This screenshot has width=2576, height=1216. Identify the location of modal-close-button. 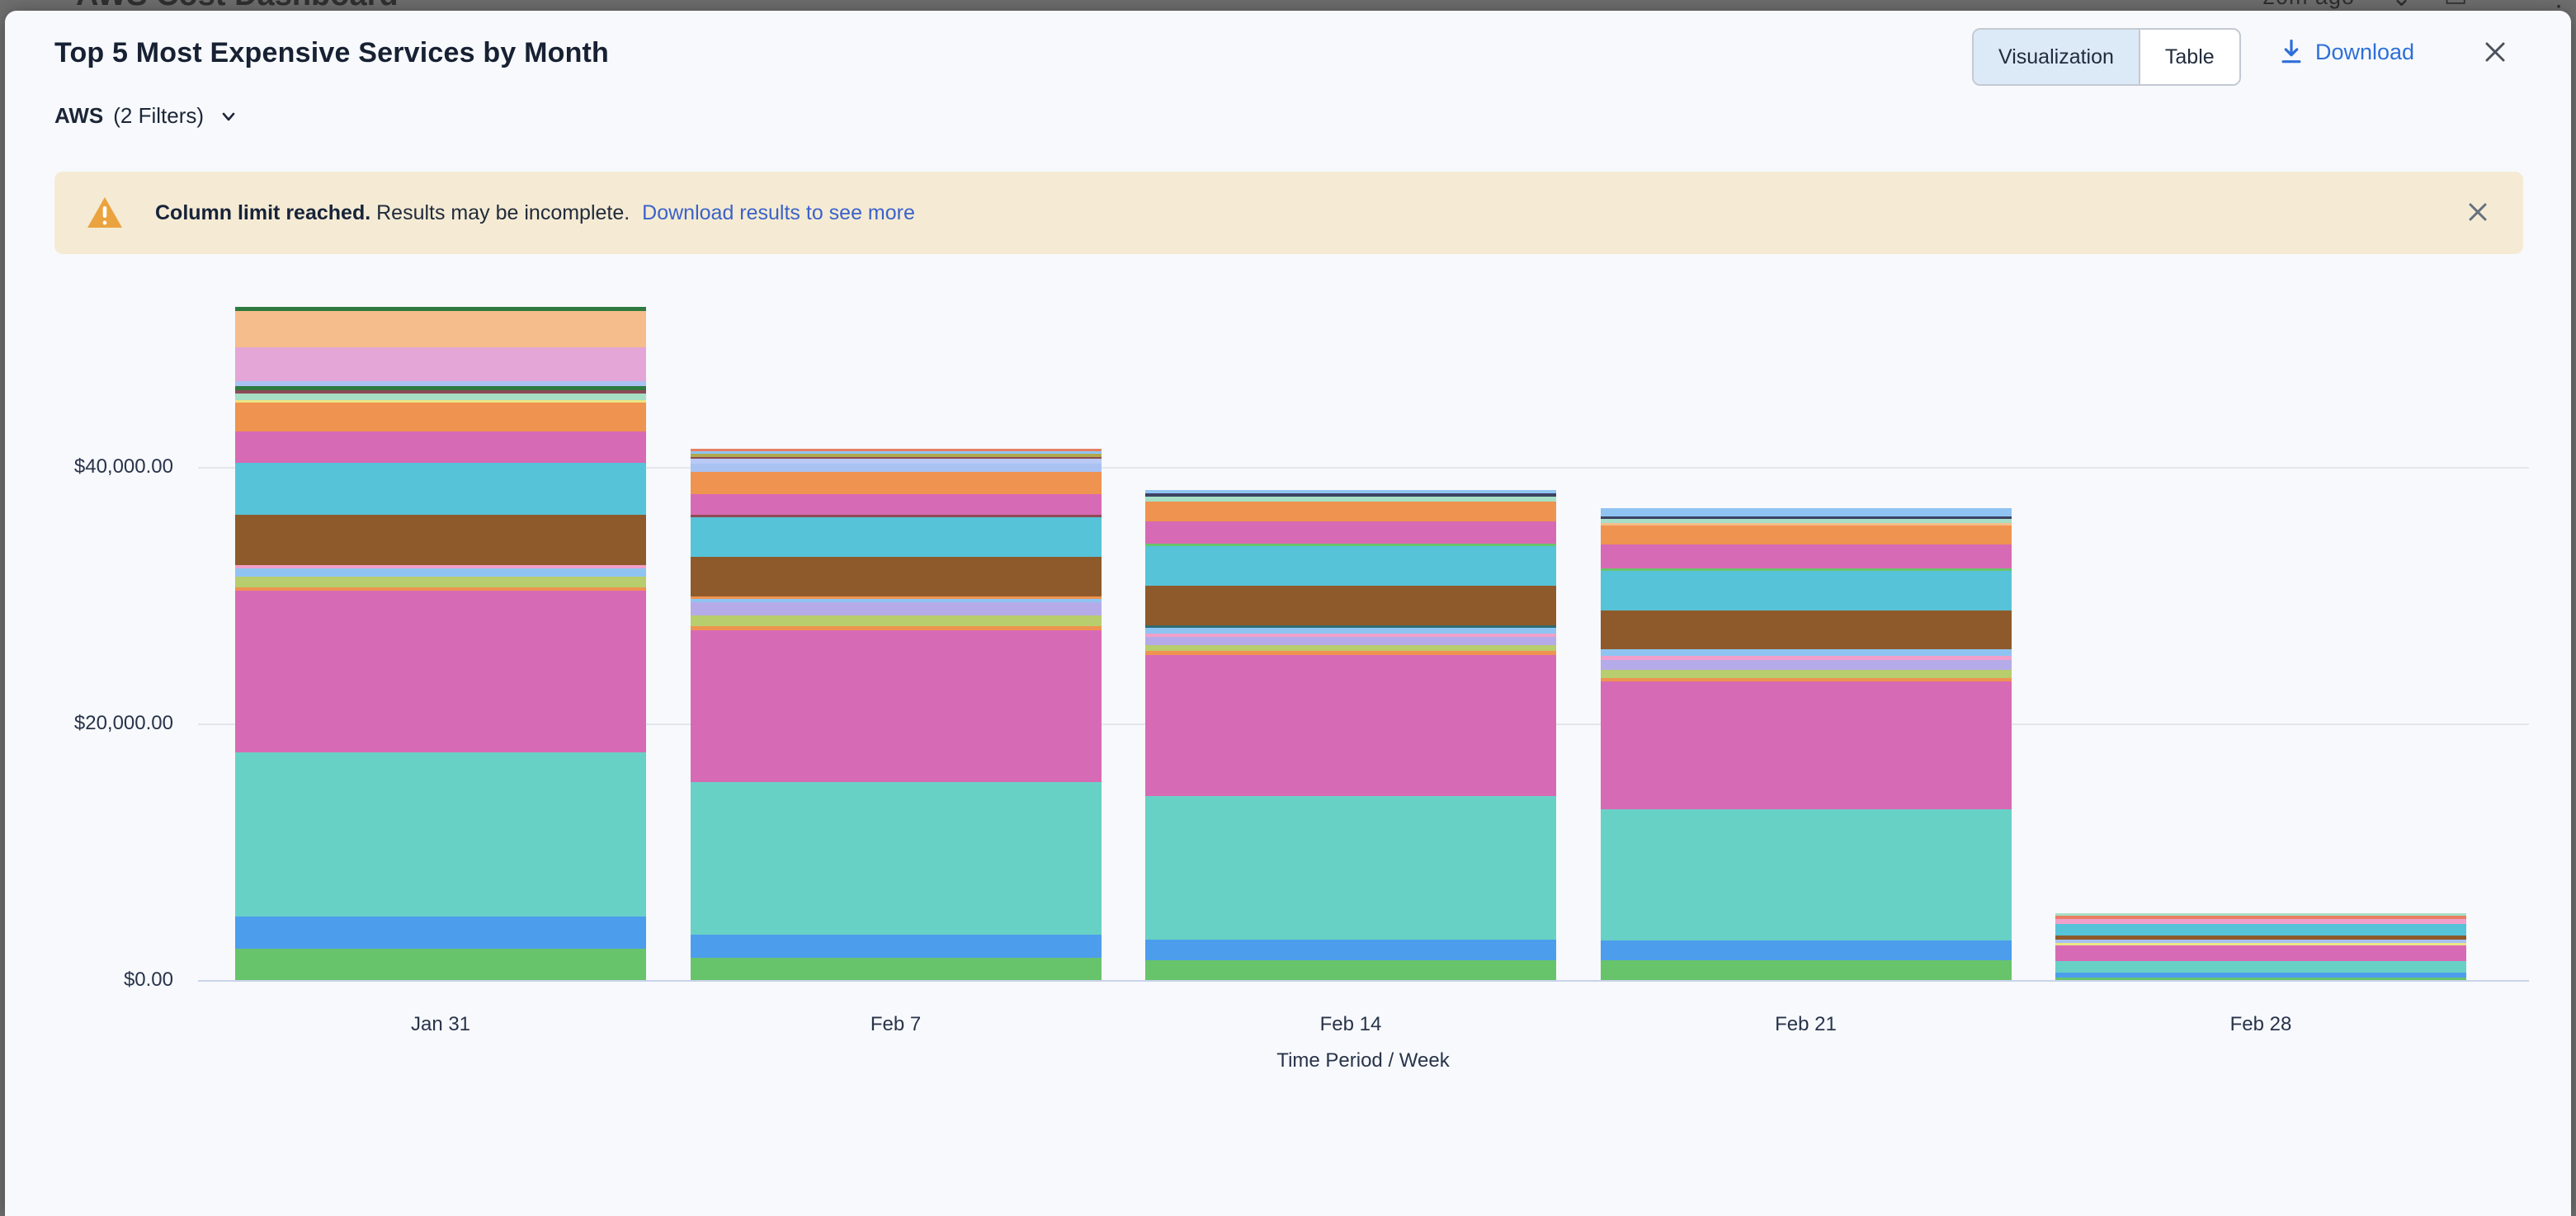
(2495, 51).